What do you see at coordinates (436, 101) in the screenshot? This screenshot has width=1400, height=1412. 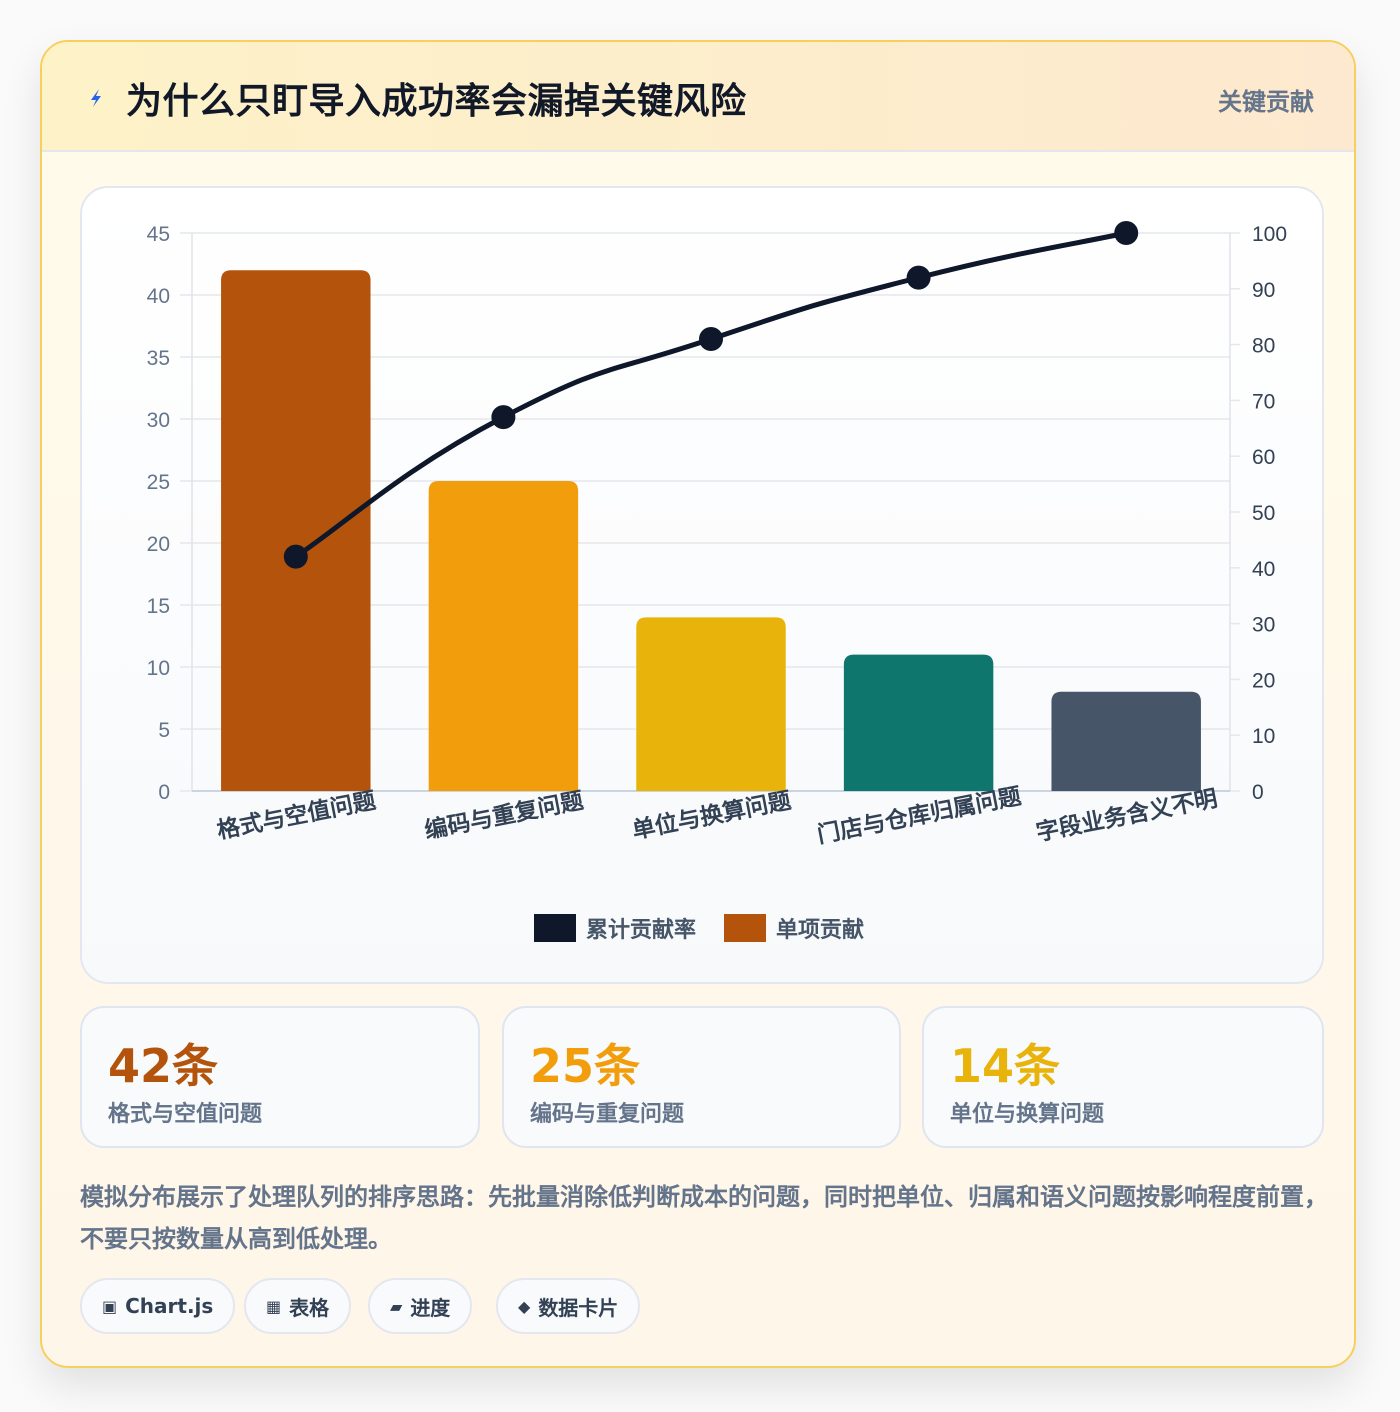 I see `card-title: 为什么只盯导入成功率会漏掉关键风险` at bounding box center [436, 101].